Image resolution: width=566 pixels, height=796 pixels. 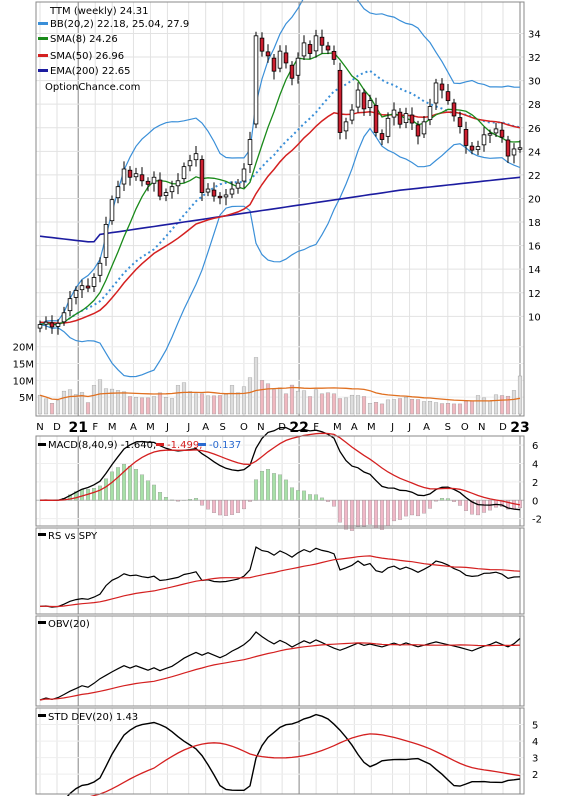 I want to click on price-tick-label: 22, so click(x=534, y=176).